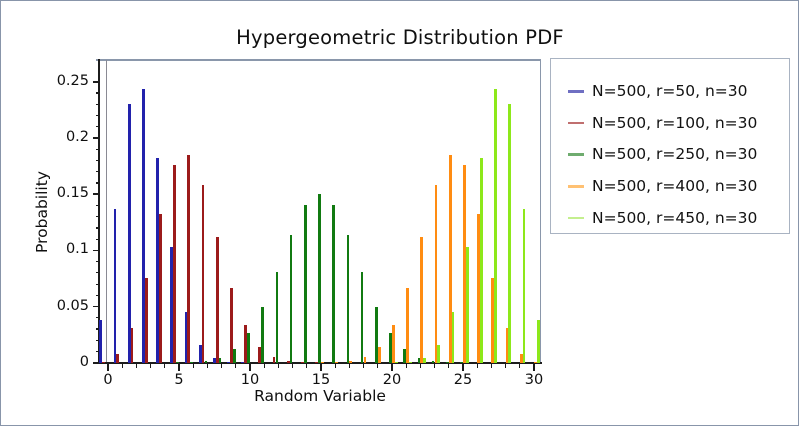  What do you see at coordinates (77, 249) in the screenshot?
I see `y-tick-label: 0.1` at bounding box center [77, 249].